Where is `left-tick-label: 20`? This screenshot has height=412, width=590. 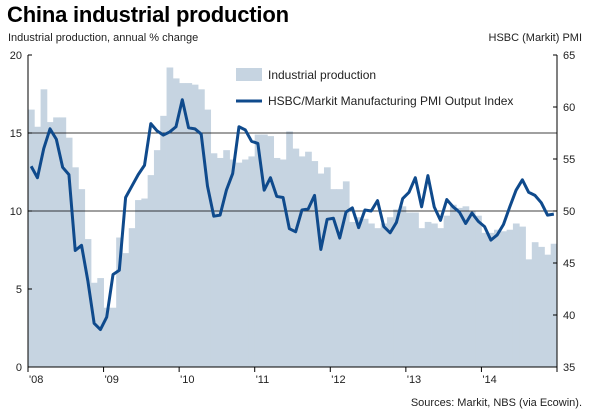 left-tick-label: 20 is located at coordinates (16, 56).